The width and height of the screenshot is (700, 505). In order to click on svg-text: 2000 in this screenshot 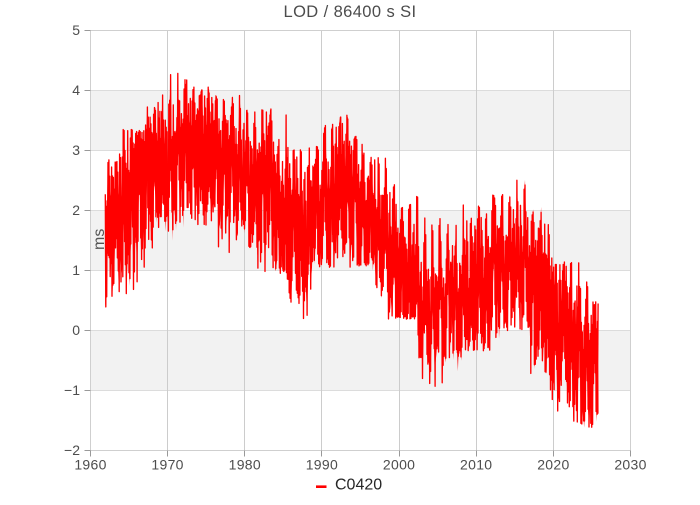, I will do `click(399, 465)`.